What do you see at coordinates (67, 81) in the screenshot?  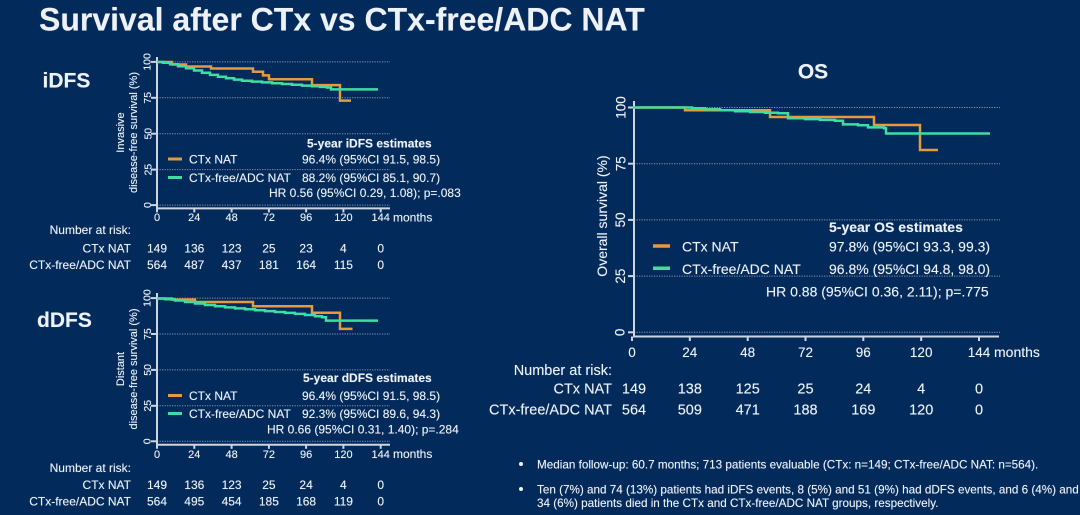 I see `svg-text: iDFS` at bounding box center [67, 81].